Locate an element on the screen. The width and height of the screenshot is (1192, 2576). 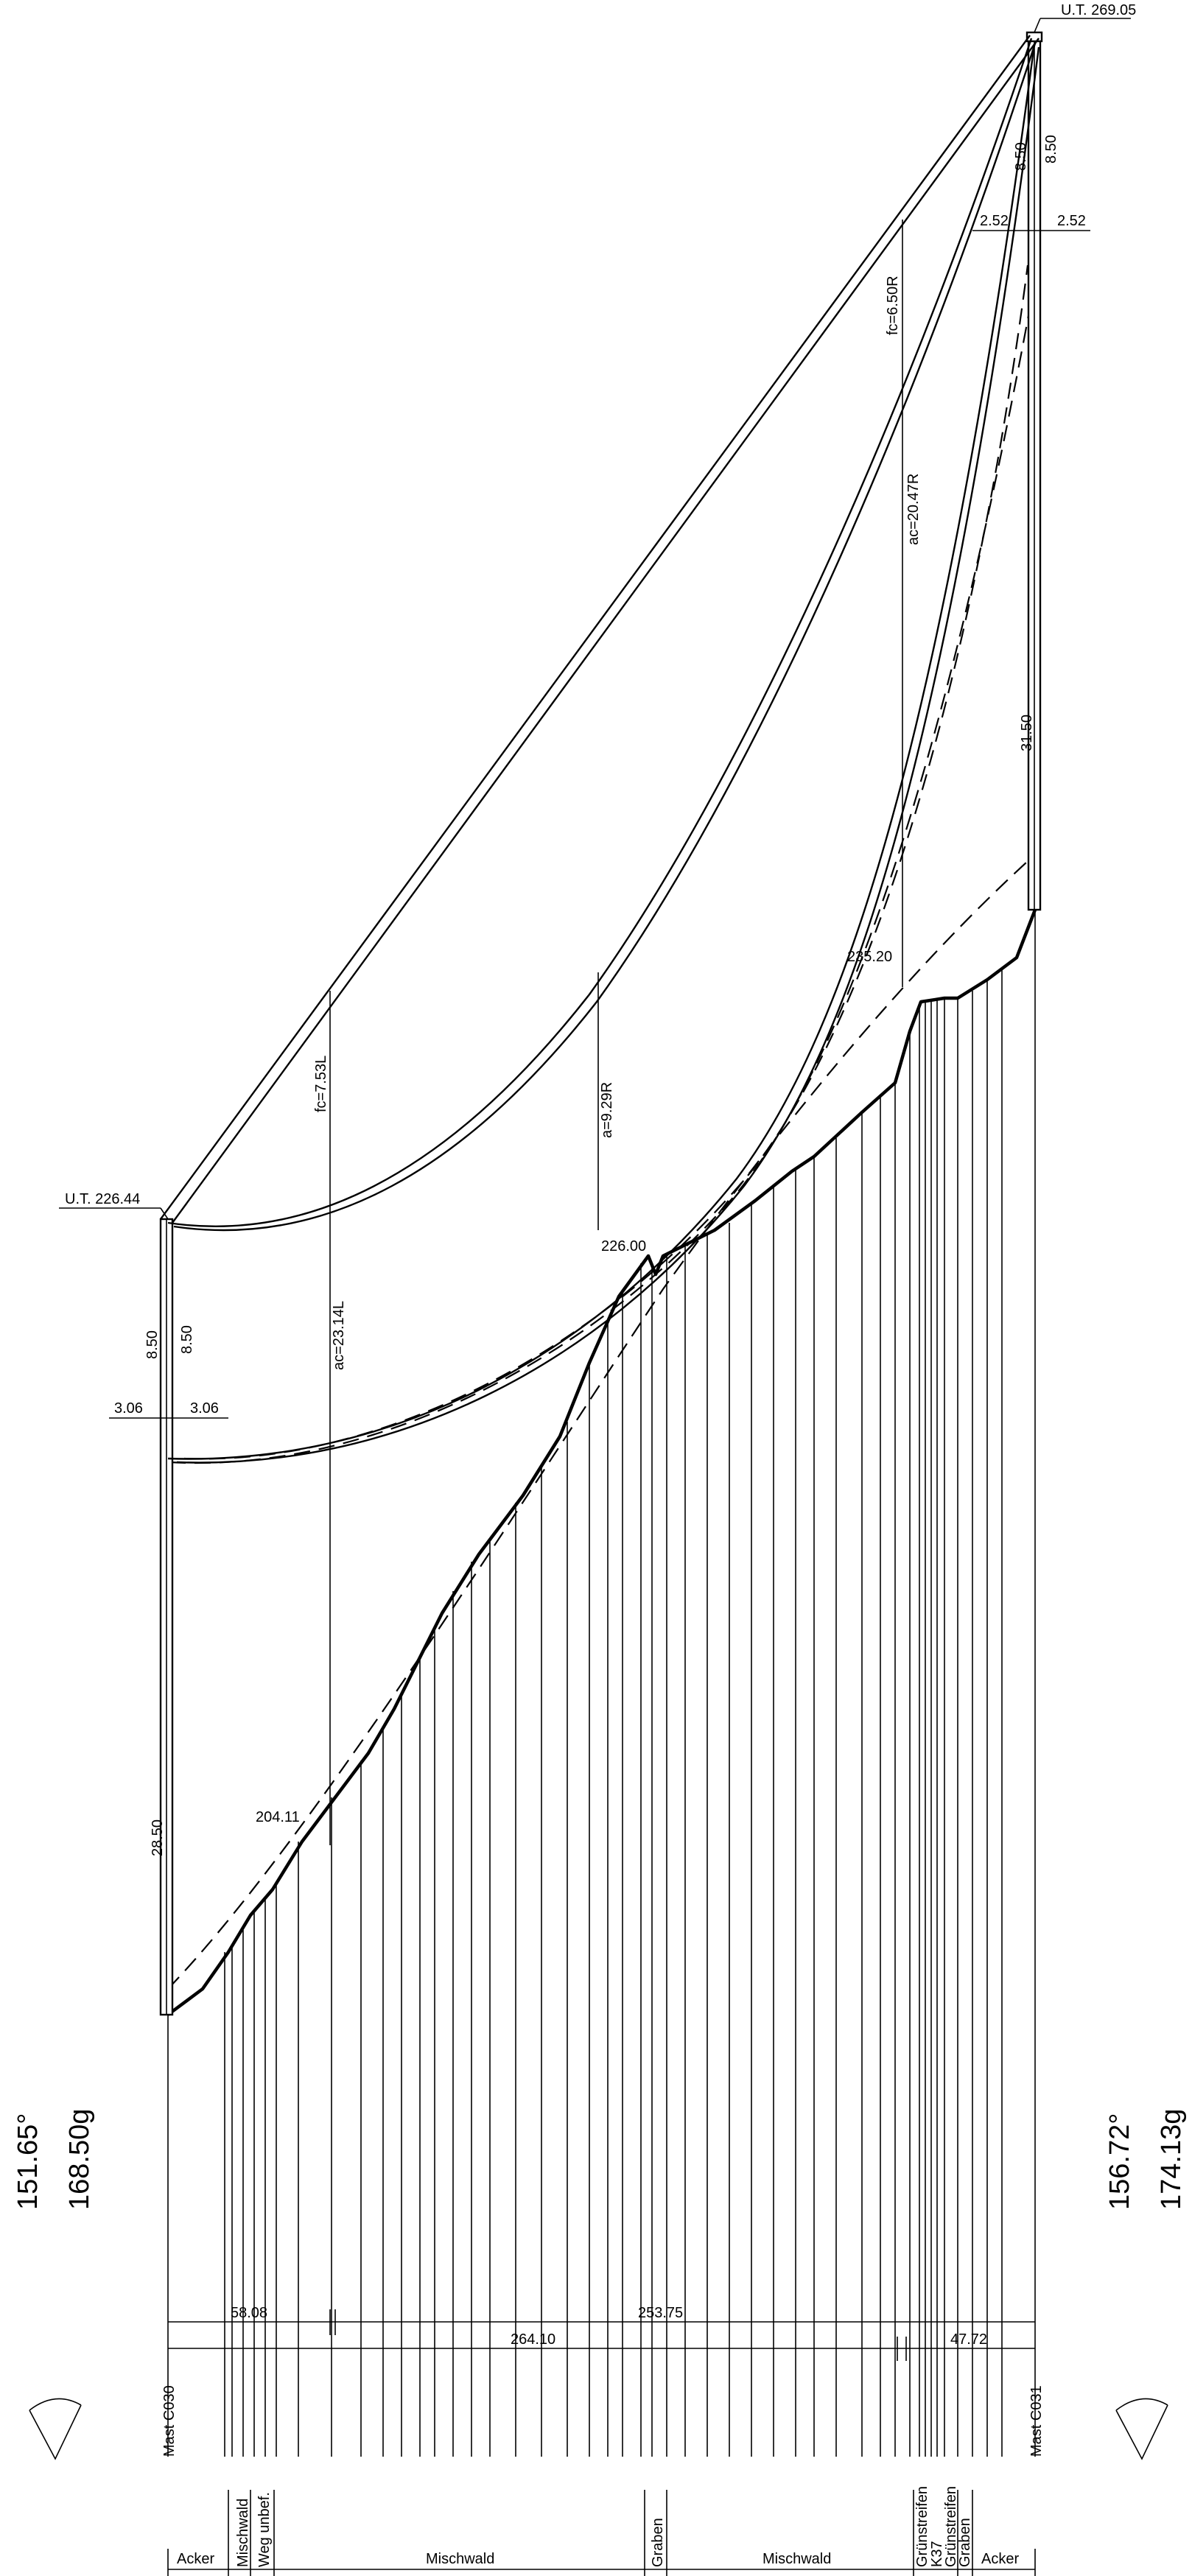
ut-label-right: U.T. 269.05 is located at coordinates (1098, 10).